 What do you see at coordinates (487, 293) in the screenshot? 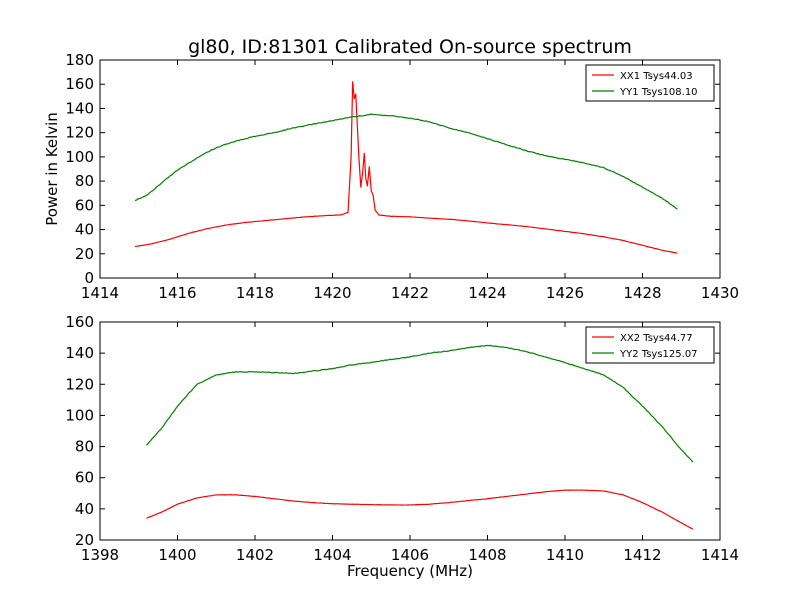
I see `x-tick-label: 1424` at bounding box center [487, 293].